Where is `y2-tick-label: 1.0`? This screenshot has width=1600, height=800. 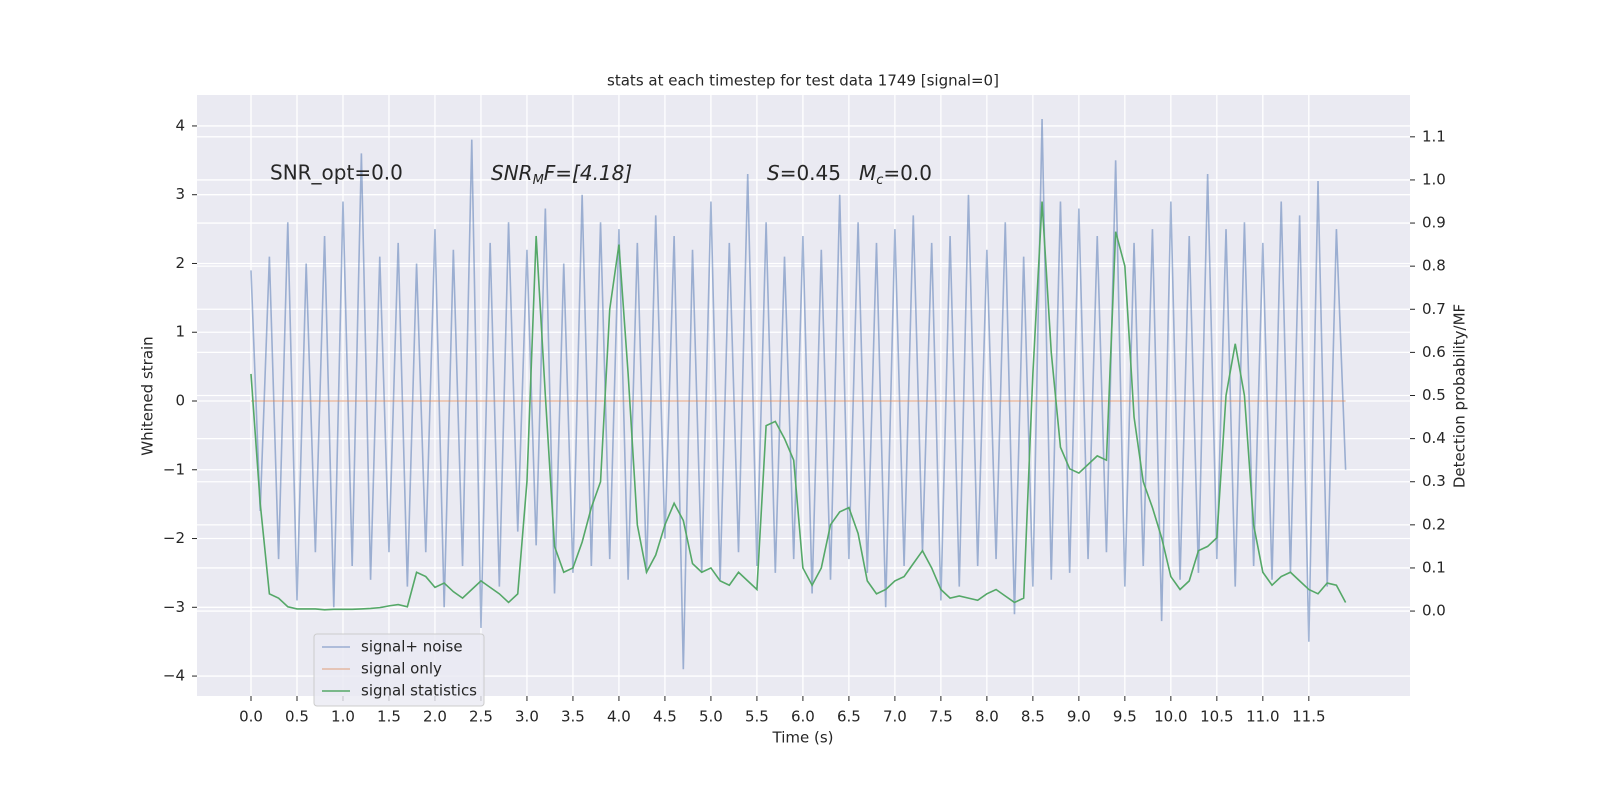
y2-tick-label: 1.0 is located at coordinates (1434, 179).